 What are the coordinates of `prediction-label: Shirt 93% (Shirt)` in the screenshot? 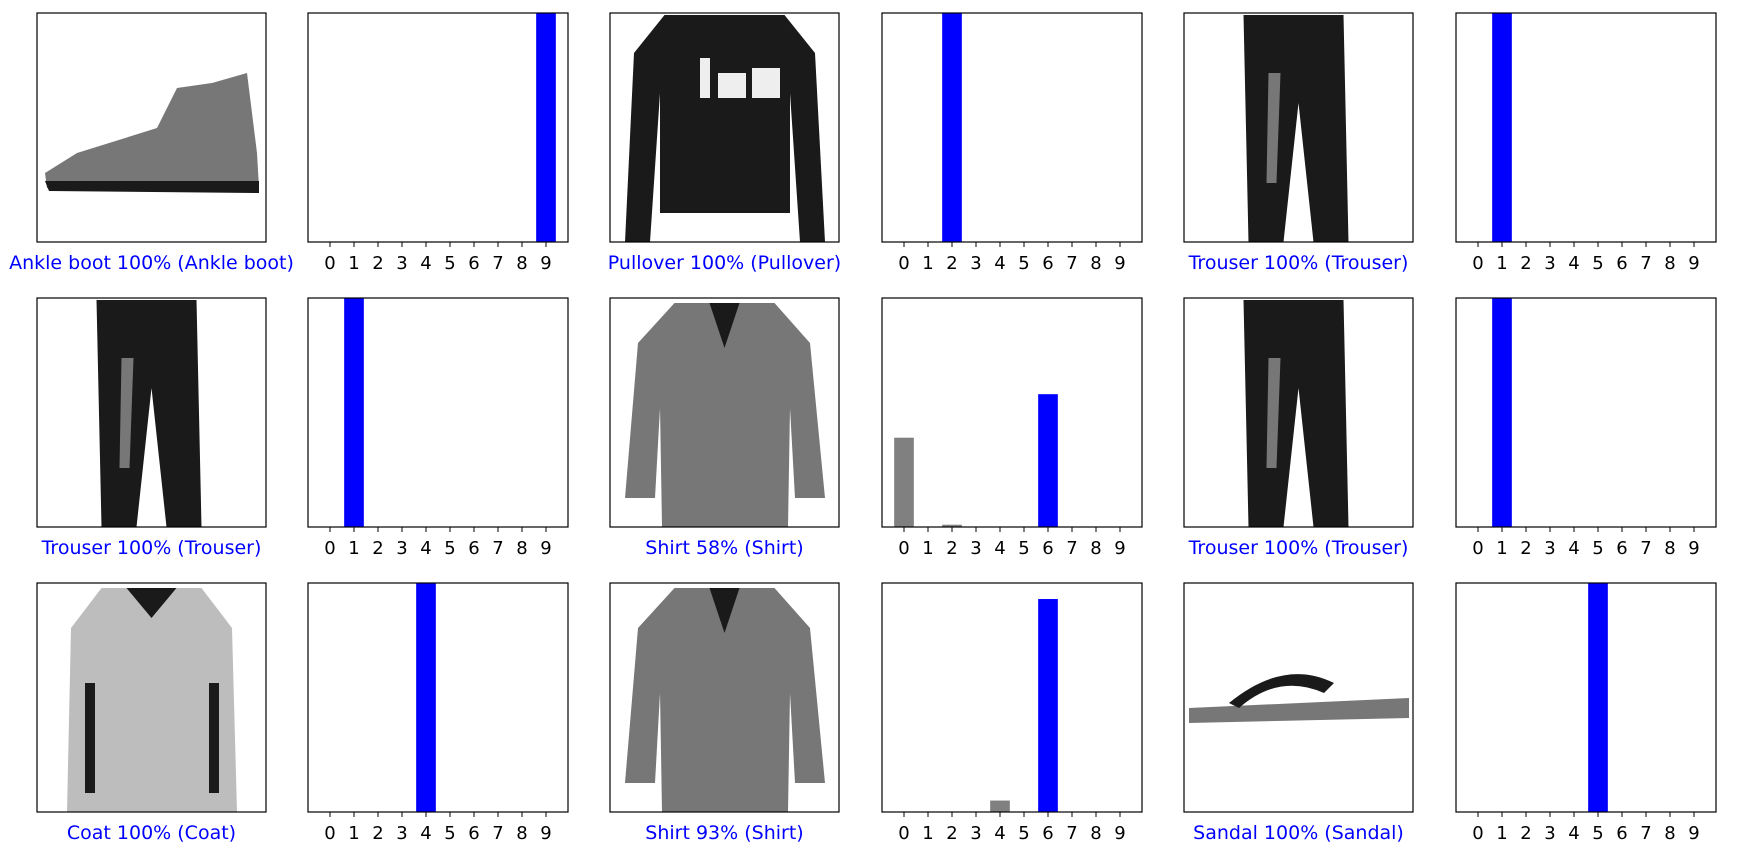 It's located at (724, 833).